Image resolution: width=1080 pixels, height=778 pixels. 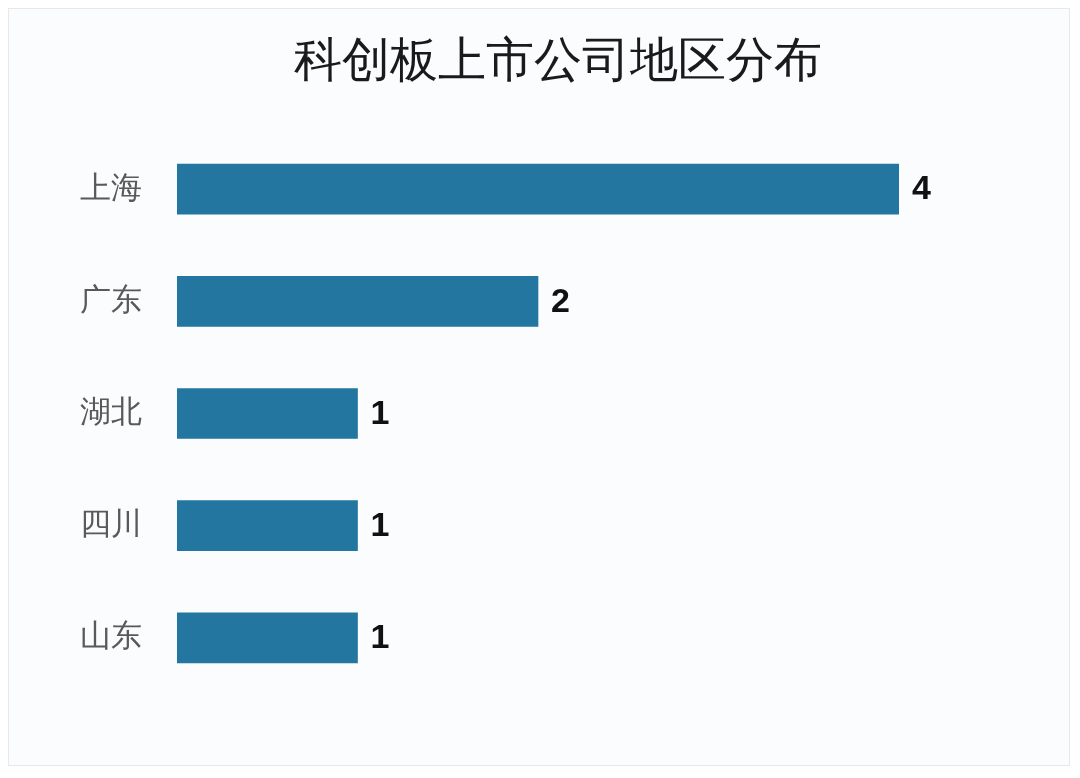 What do you see at coordinates (560, 299) in the screenshot?
I see `data-label: 2` at bounding box center [560, 299].